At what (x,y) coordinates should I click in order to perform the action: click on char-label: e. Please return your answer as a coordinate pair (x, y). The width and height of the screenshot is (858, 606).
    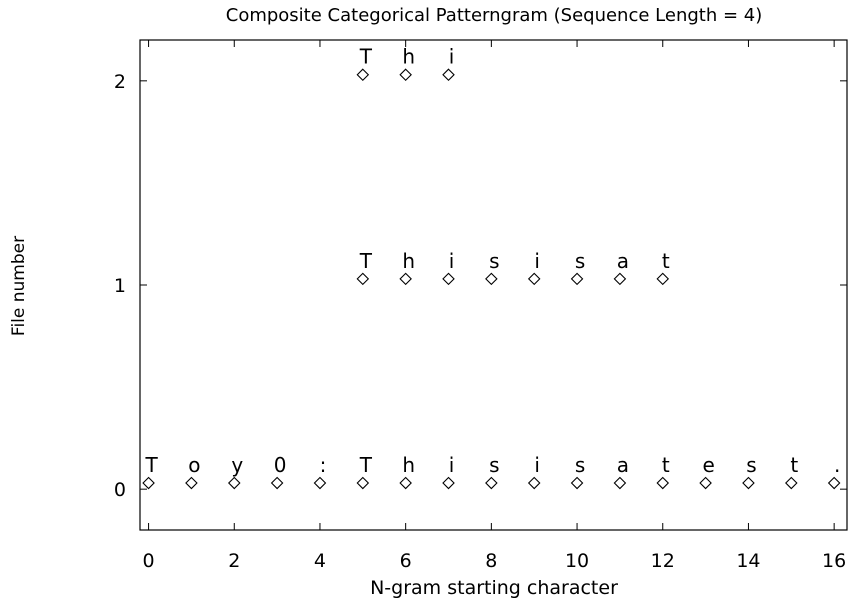
    Looking at the image, I should click on (708, 465).